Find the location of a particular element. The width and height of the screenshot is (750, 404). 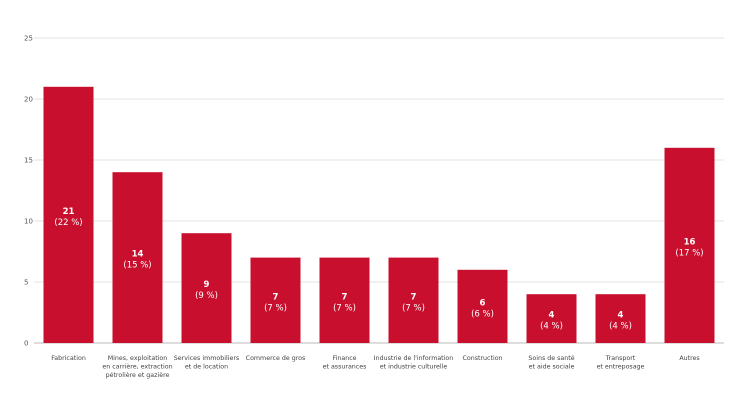

x-category-label: et entreposage is located at coordinates (621, 367).